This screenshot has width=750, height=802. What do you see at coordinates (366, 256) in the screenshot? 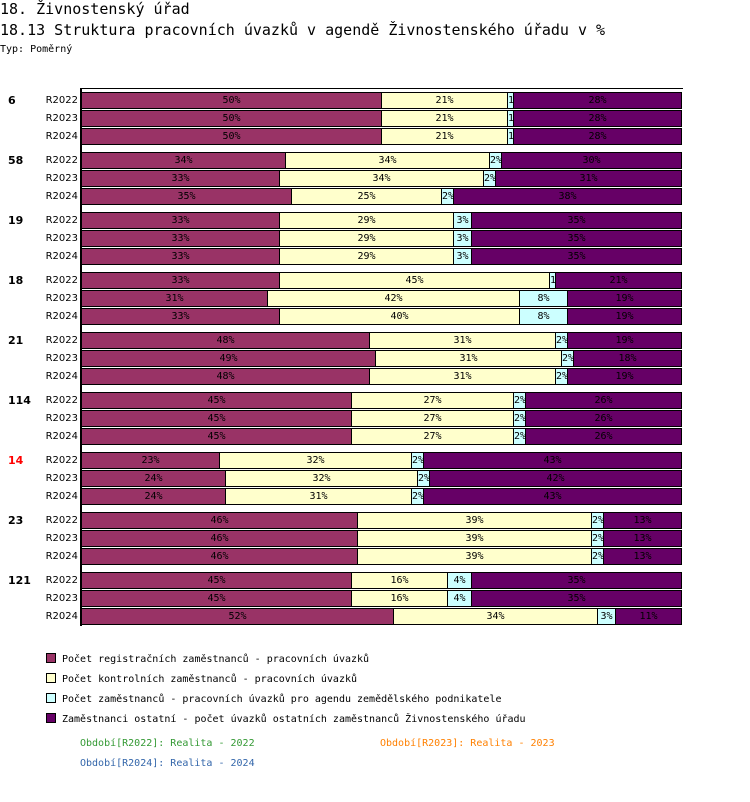
I see `bar-segment: 29%` at bounding box center [366, 256].